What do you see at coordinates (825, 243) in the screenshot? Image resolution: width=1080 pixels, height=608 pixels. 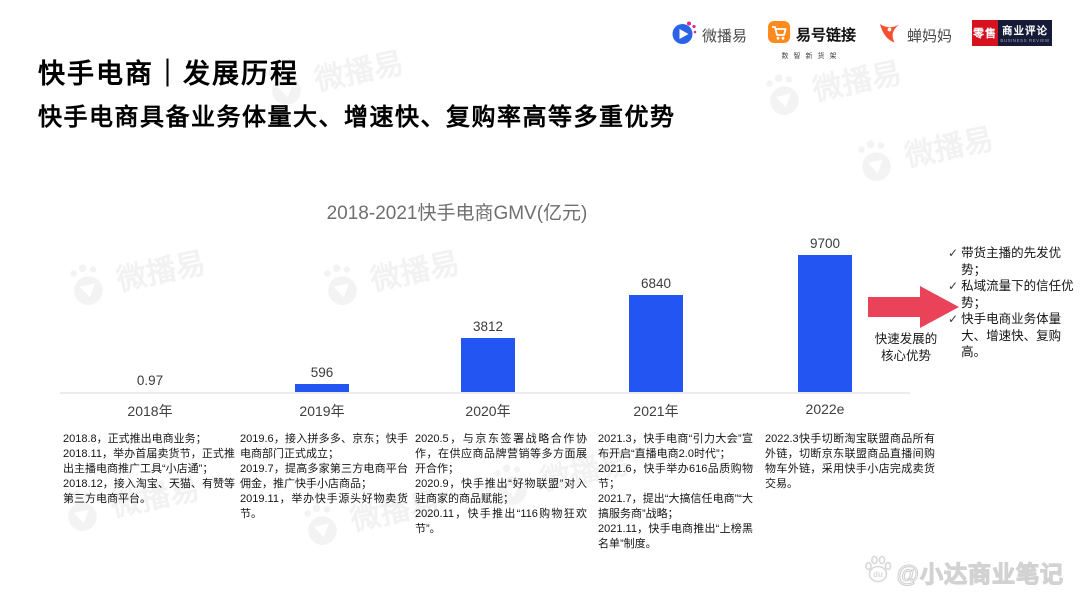 I see `bar-value-label: 9700` at bounding box center [825, 243].